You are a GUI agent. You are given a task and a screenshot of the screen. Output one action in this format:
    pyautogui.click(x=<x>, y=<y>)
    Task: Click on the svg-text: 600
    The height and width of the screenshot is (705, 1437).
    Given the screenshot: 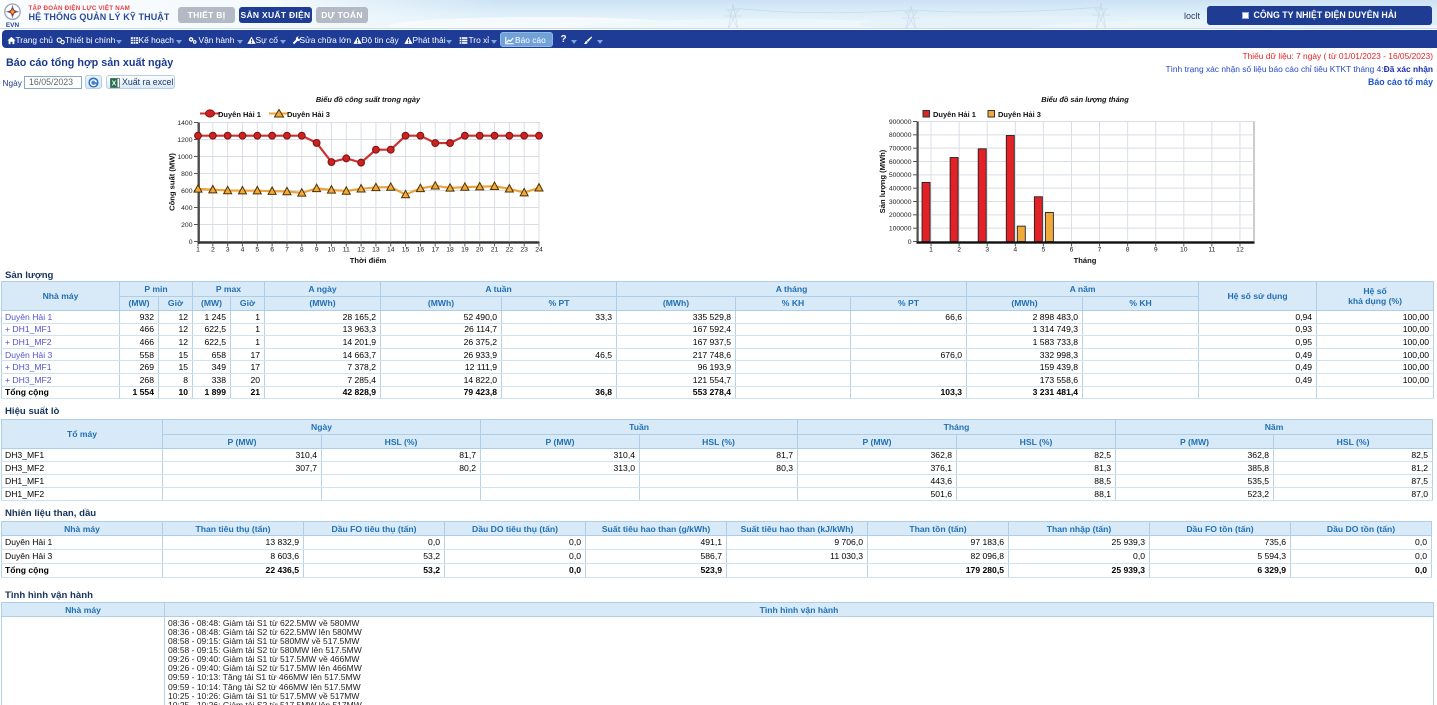 What is the action you would take?
    pyautogui.click(x=187, y=191)
    